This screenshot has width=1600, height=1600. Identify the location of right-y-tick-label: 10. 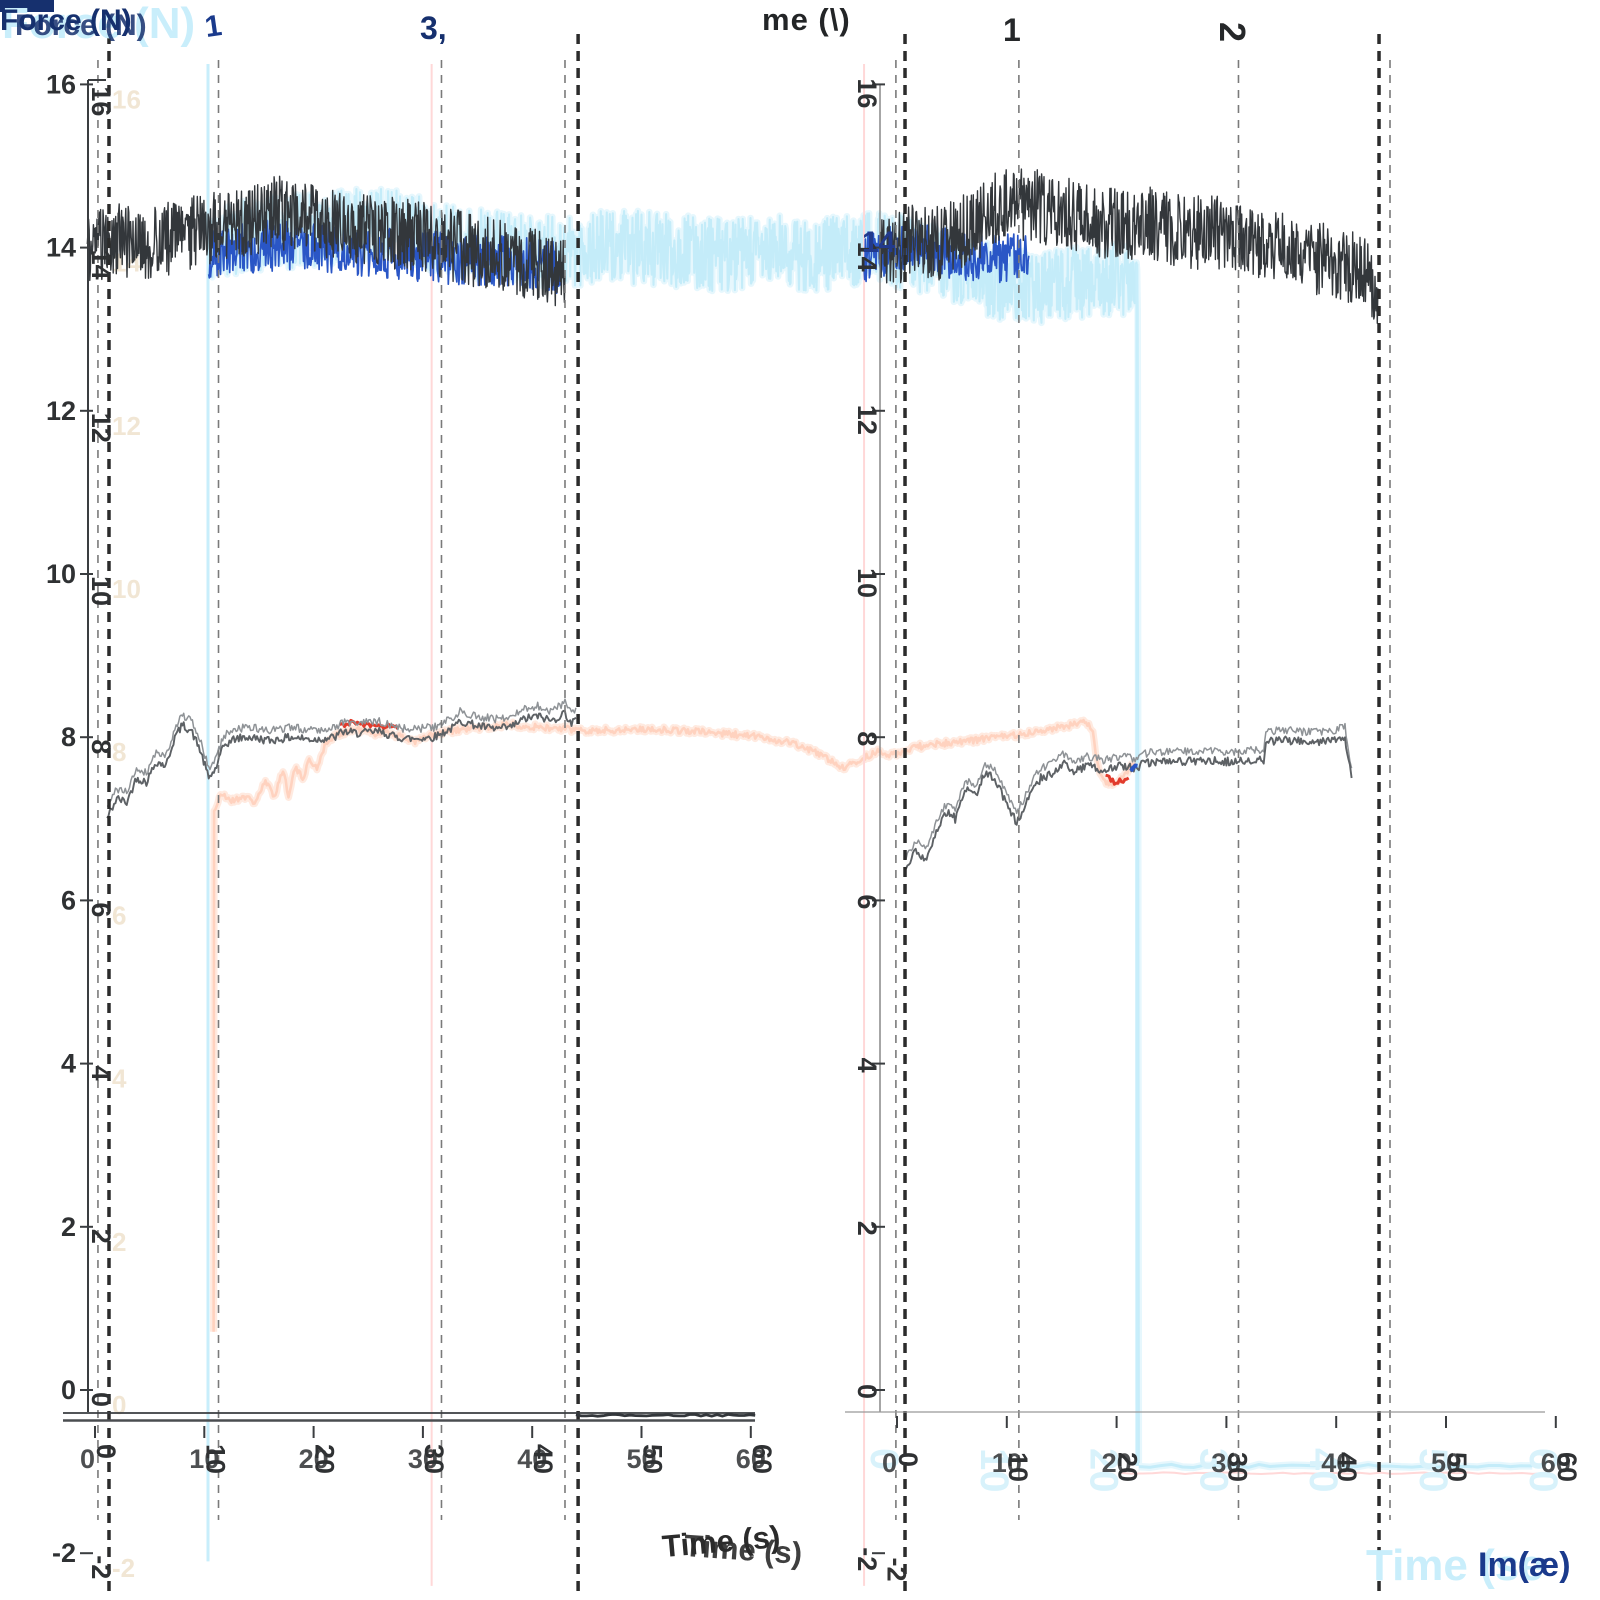
(867, 583).